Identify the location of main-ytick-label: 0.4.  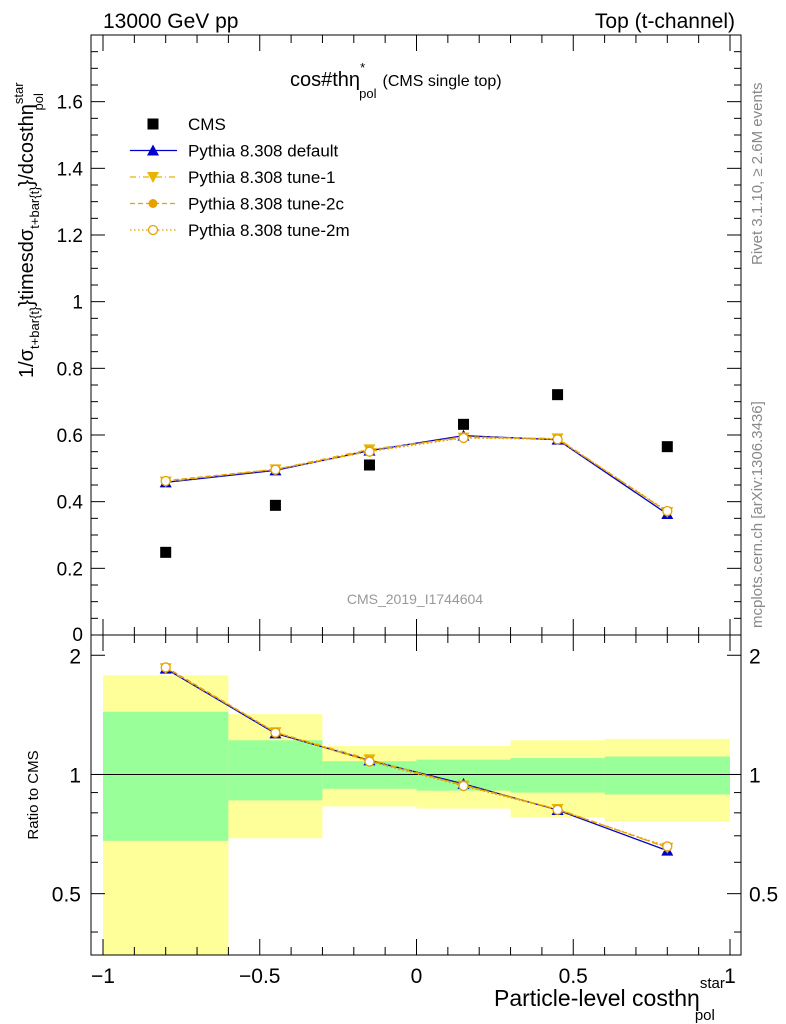
(70, 503).